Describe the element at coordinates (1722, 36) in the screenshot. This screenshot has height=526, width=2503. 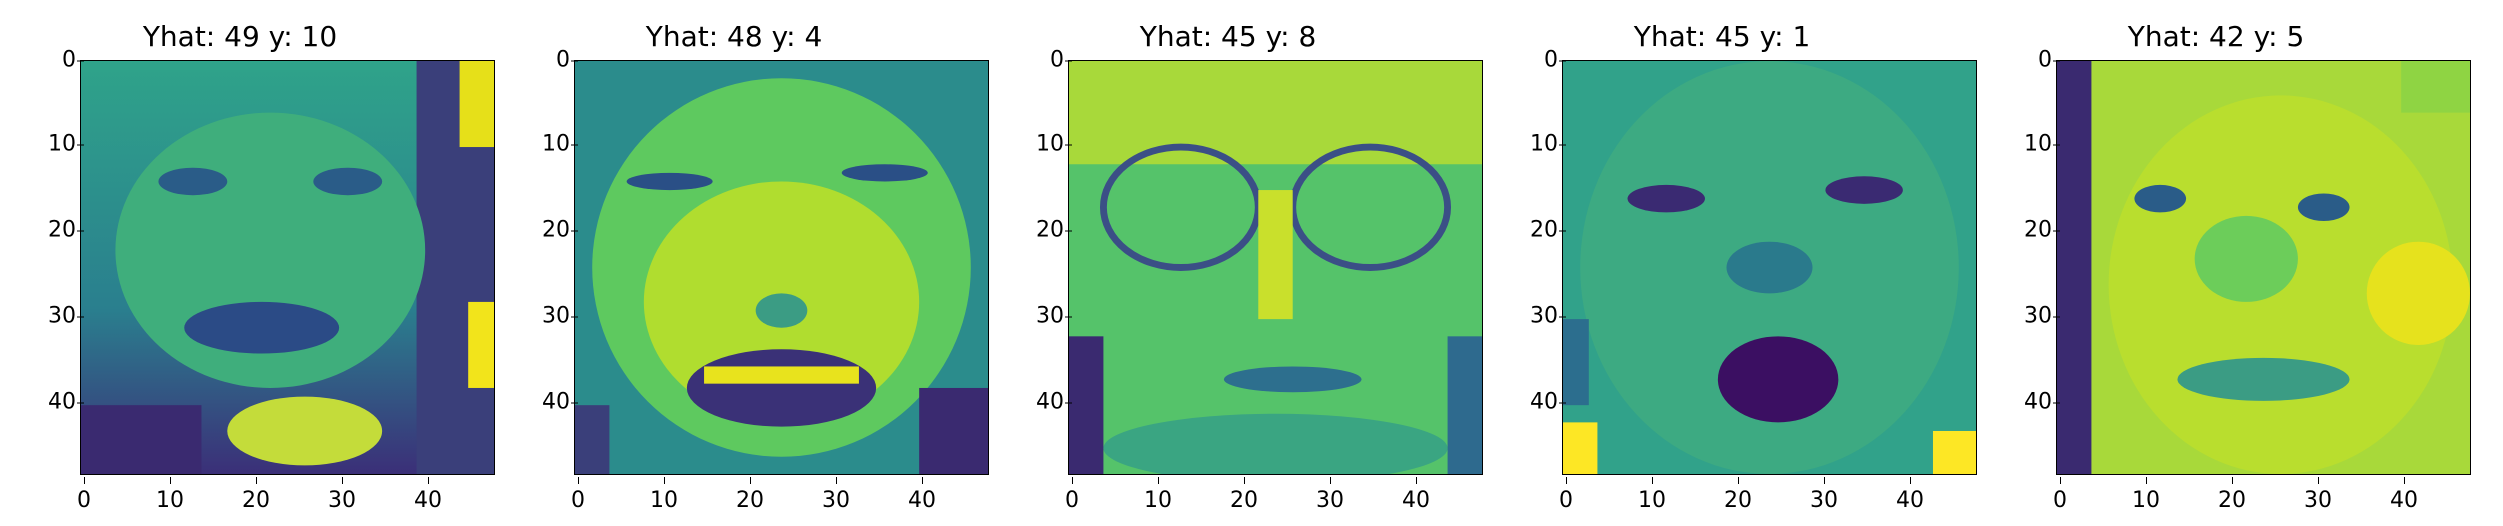
I see `subplot-title: Yhat: 45 y: 1` at that location.